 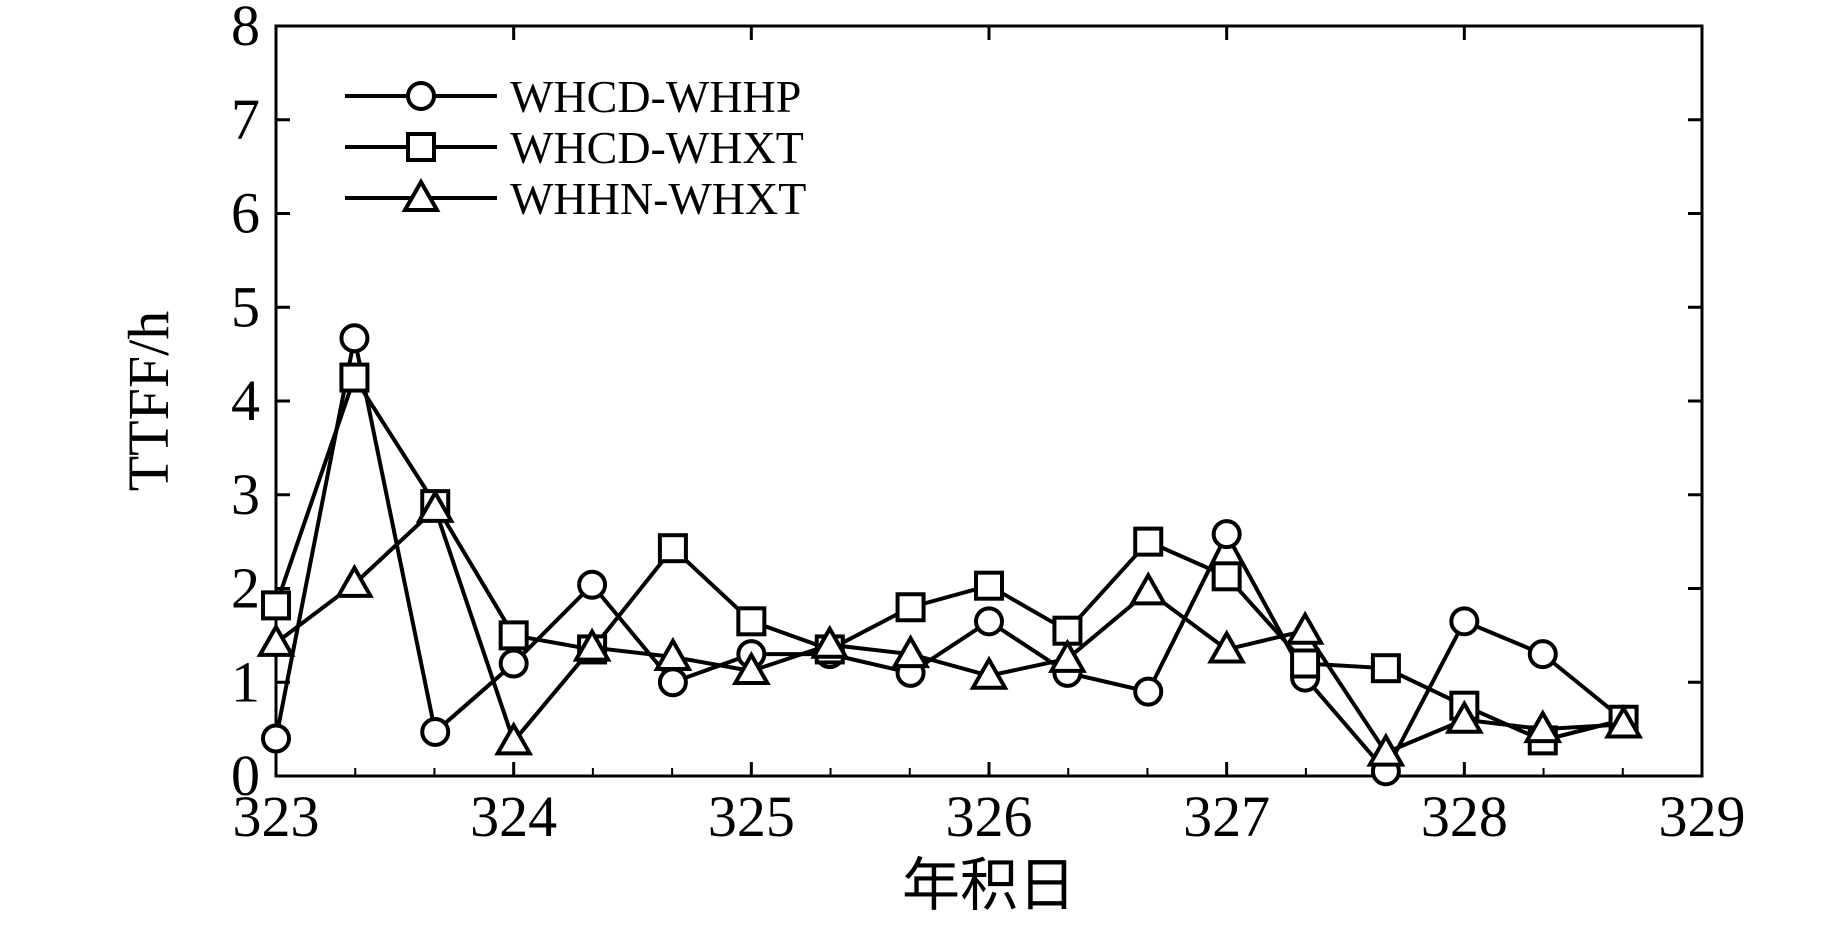 What do you see at coordinates (245, 775) in the screenshot?
I see `y-tick-label: 0` at bounding box center [245, 775].